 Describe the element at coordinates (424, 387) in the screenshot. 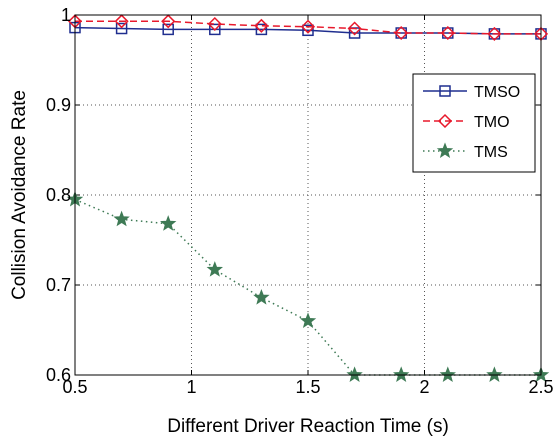

I see `x-tick-label: 2` at that location.